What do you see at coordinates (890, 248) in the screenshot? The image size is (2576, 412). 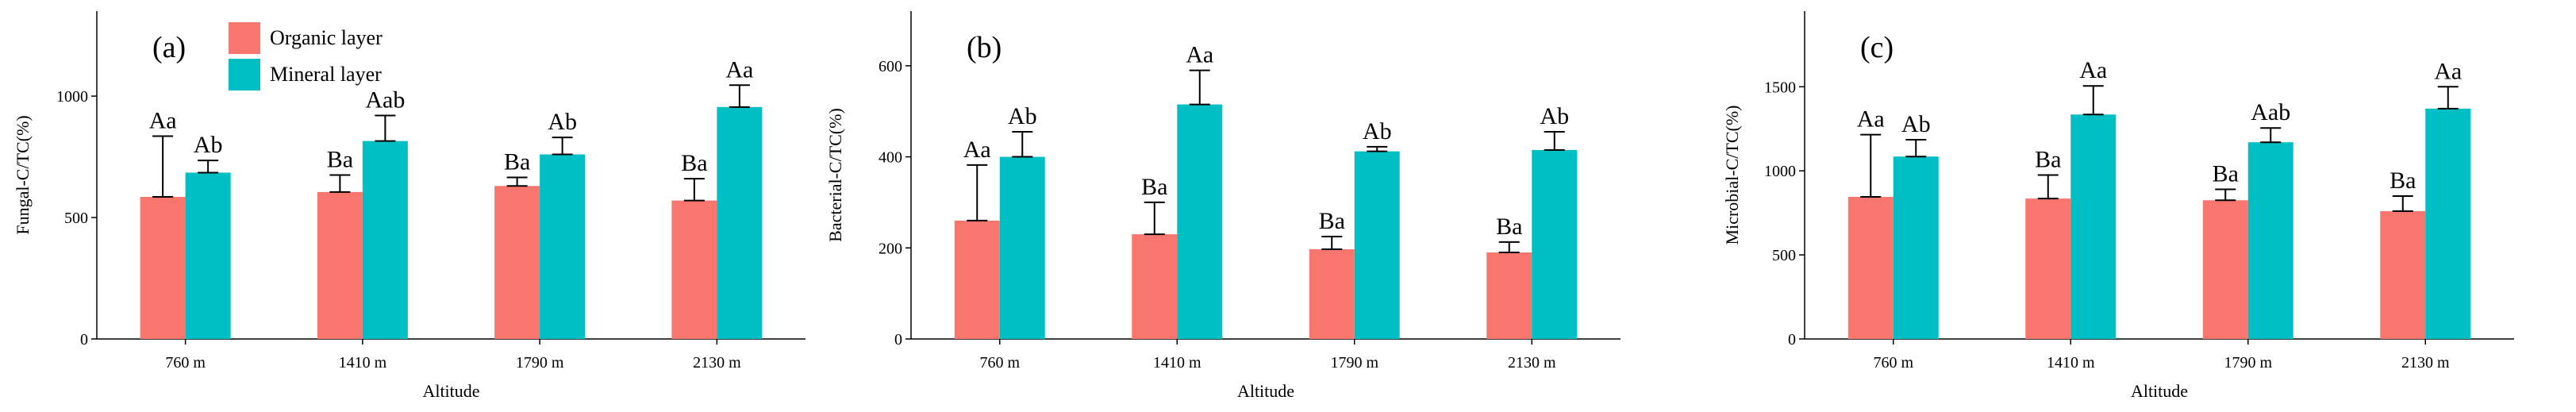 I see `y-tick-label: 200` at bounding box center [890, 248].